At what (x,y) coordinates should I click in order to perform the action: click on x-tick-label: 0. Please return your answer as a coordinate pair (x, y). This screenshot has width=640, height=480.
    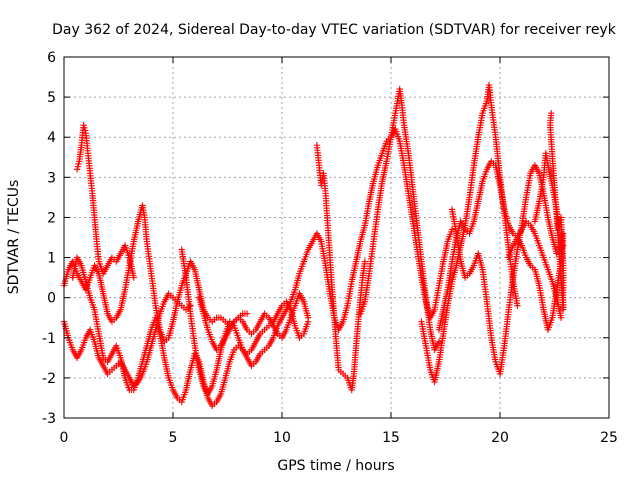
    Looking at the image, I should click on (64, 438).